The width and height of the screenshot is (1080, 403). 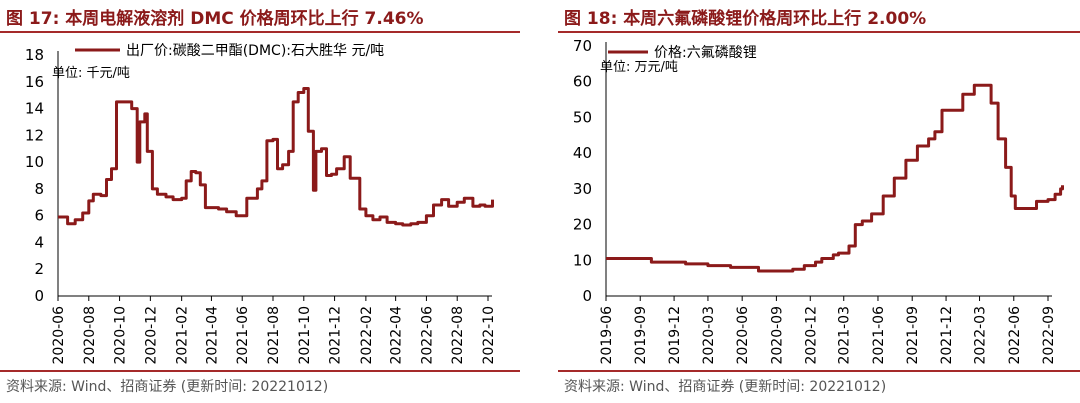 I want to click on x-tick-label: 2019-06, so click(x=607, y=335).